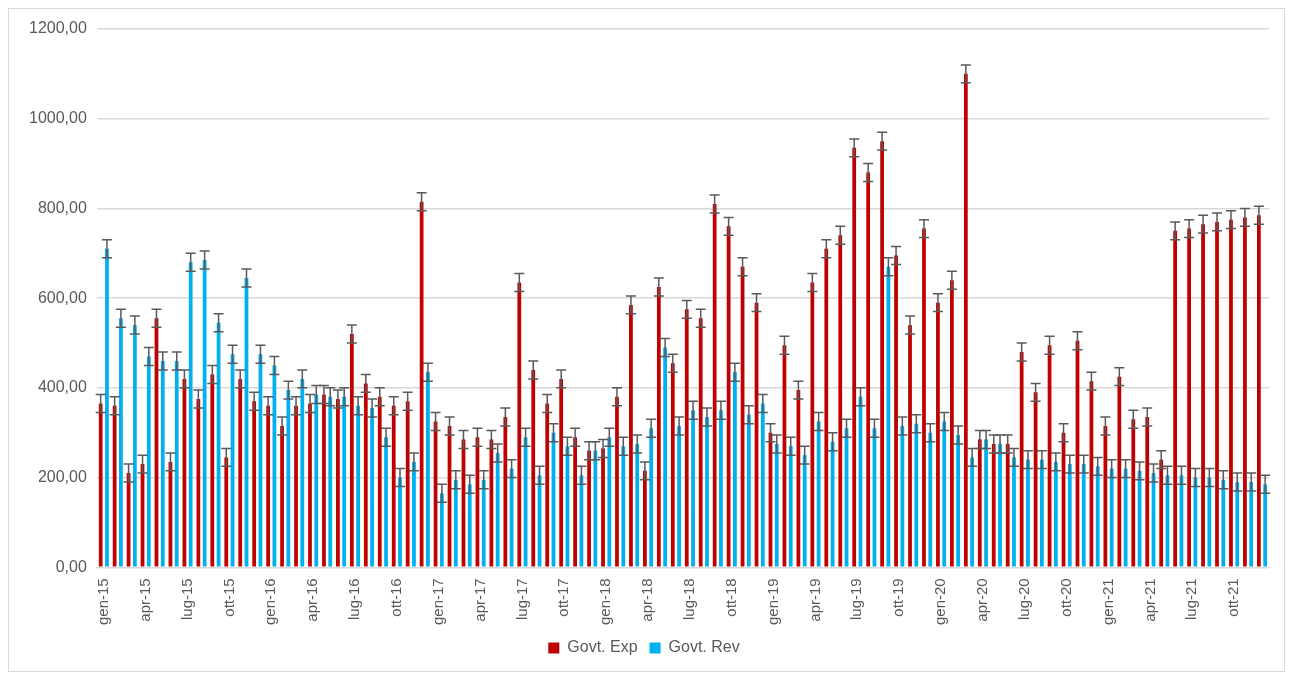 Image resolution: width=1293 pixels, height=680 pixels. What do you see at coordinates (1191, 599) in the screenshot?
I see `x-tick-label: lug-21` at bounding box center [1191, 599].